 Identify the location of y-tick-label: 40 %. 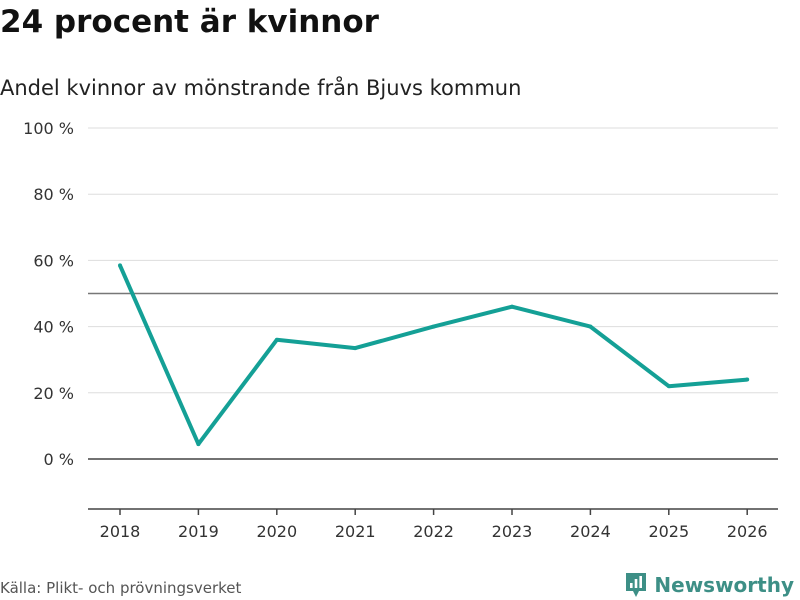
(53, 327).